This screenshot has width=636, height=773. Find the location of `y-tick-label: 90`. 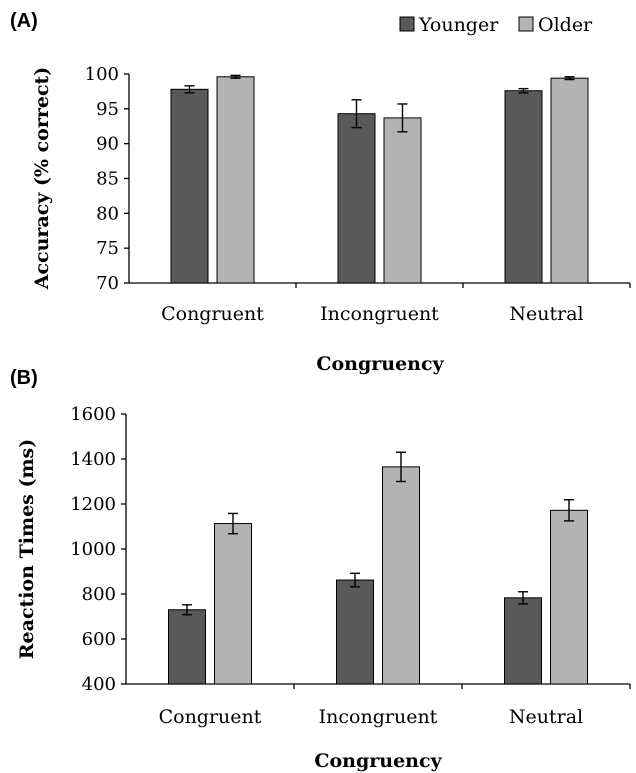

y-tick-label: 90 is located at coordinates (107, 144).